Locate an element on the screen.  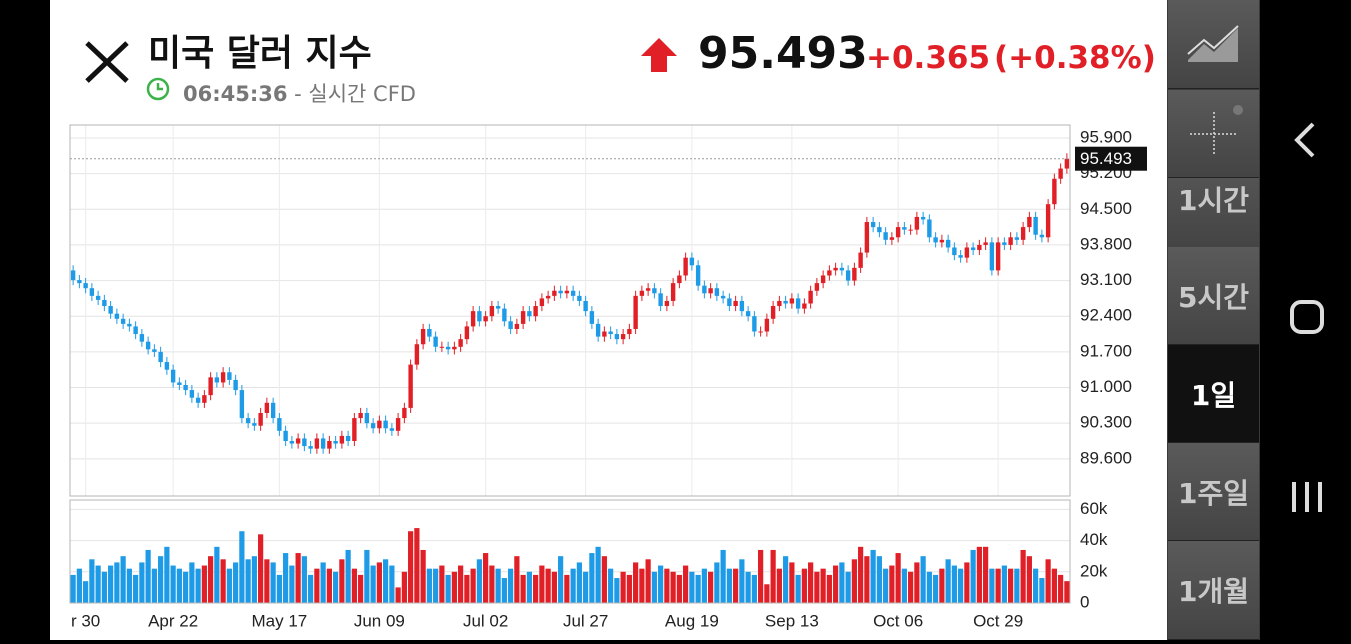
crosshair-icon is located at coordinates (1216, 130).